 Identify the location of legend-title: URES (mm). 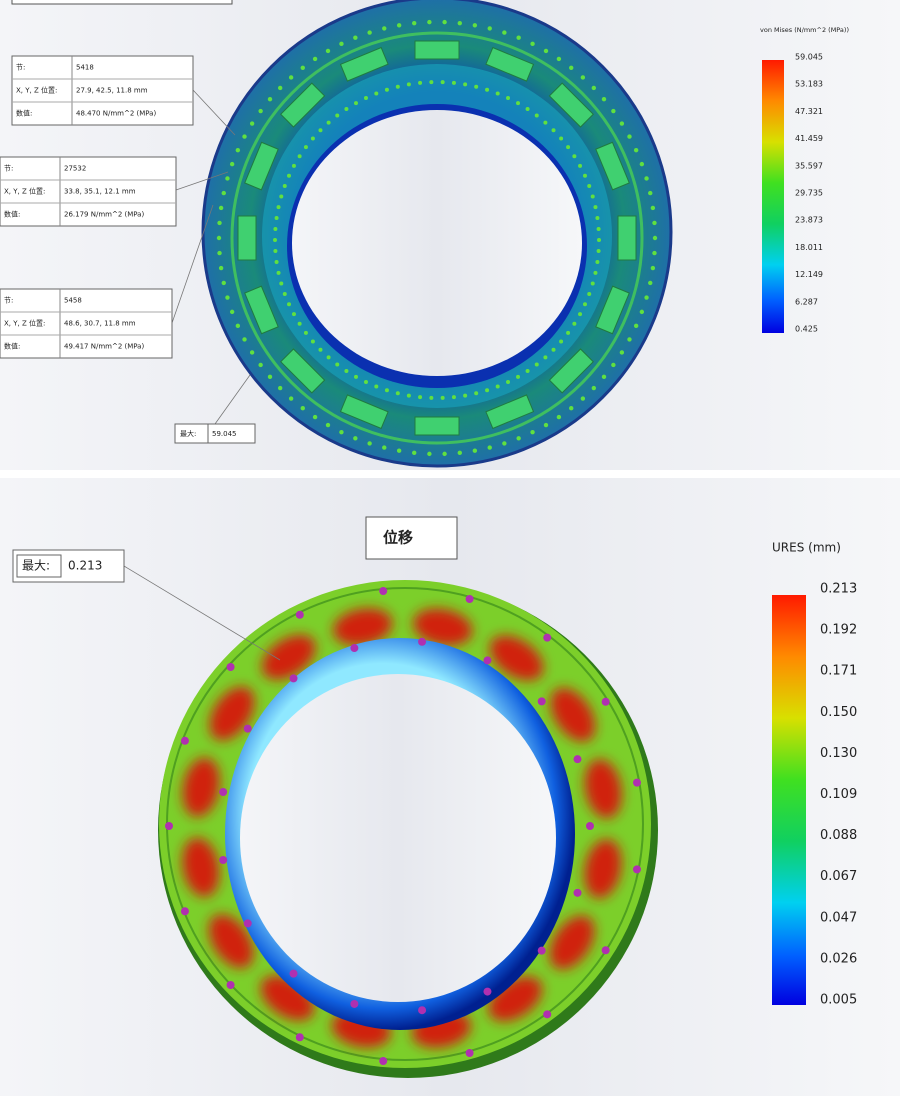
(806, 548).